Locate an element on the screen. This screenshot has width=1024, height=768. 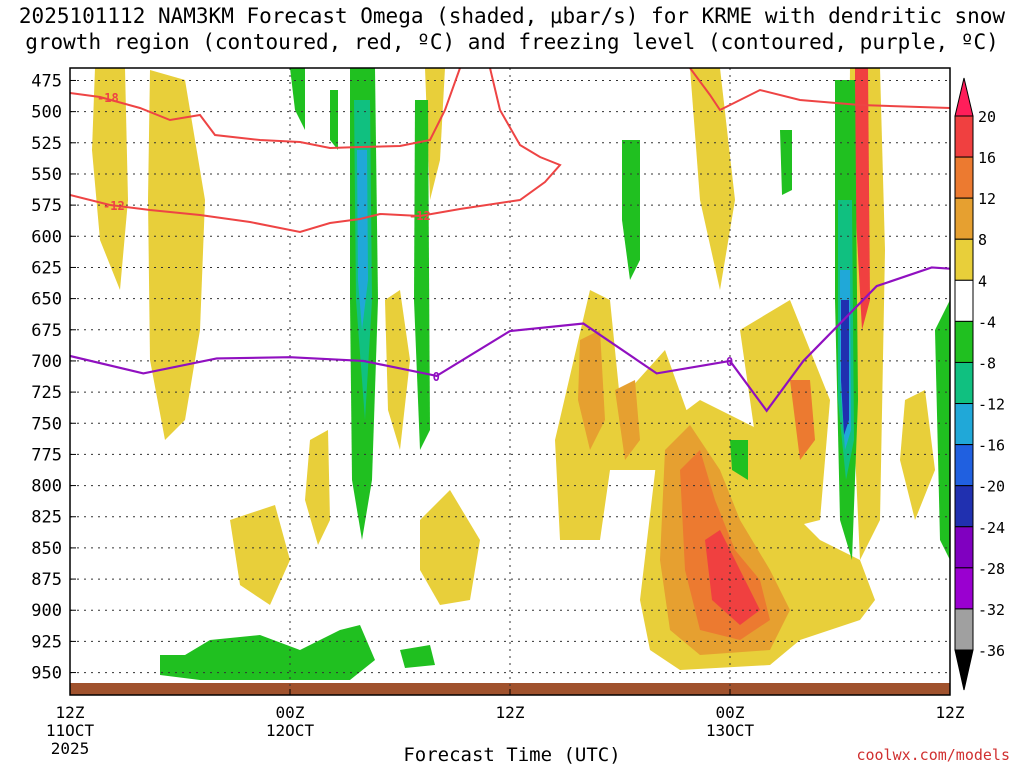
colorbar-label: 12 is located at coordinates (987, 199).